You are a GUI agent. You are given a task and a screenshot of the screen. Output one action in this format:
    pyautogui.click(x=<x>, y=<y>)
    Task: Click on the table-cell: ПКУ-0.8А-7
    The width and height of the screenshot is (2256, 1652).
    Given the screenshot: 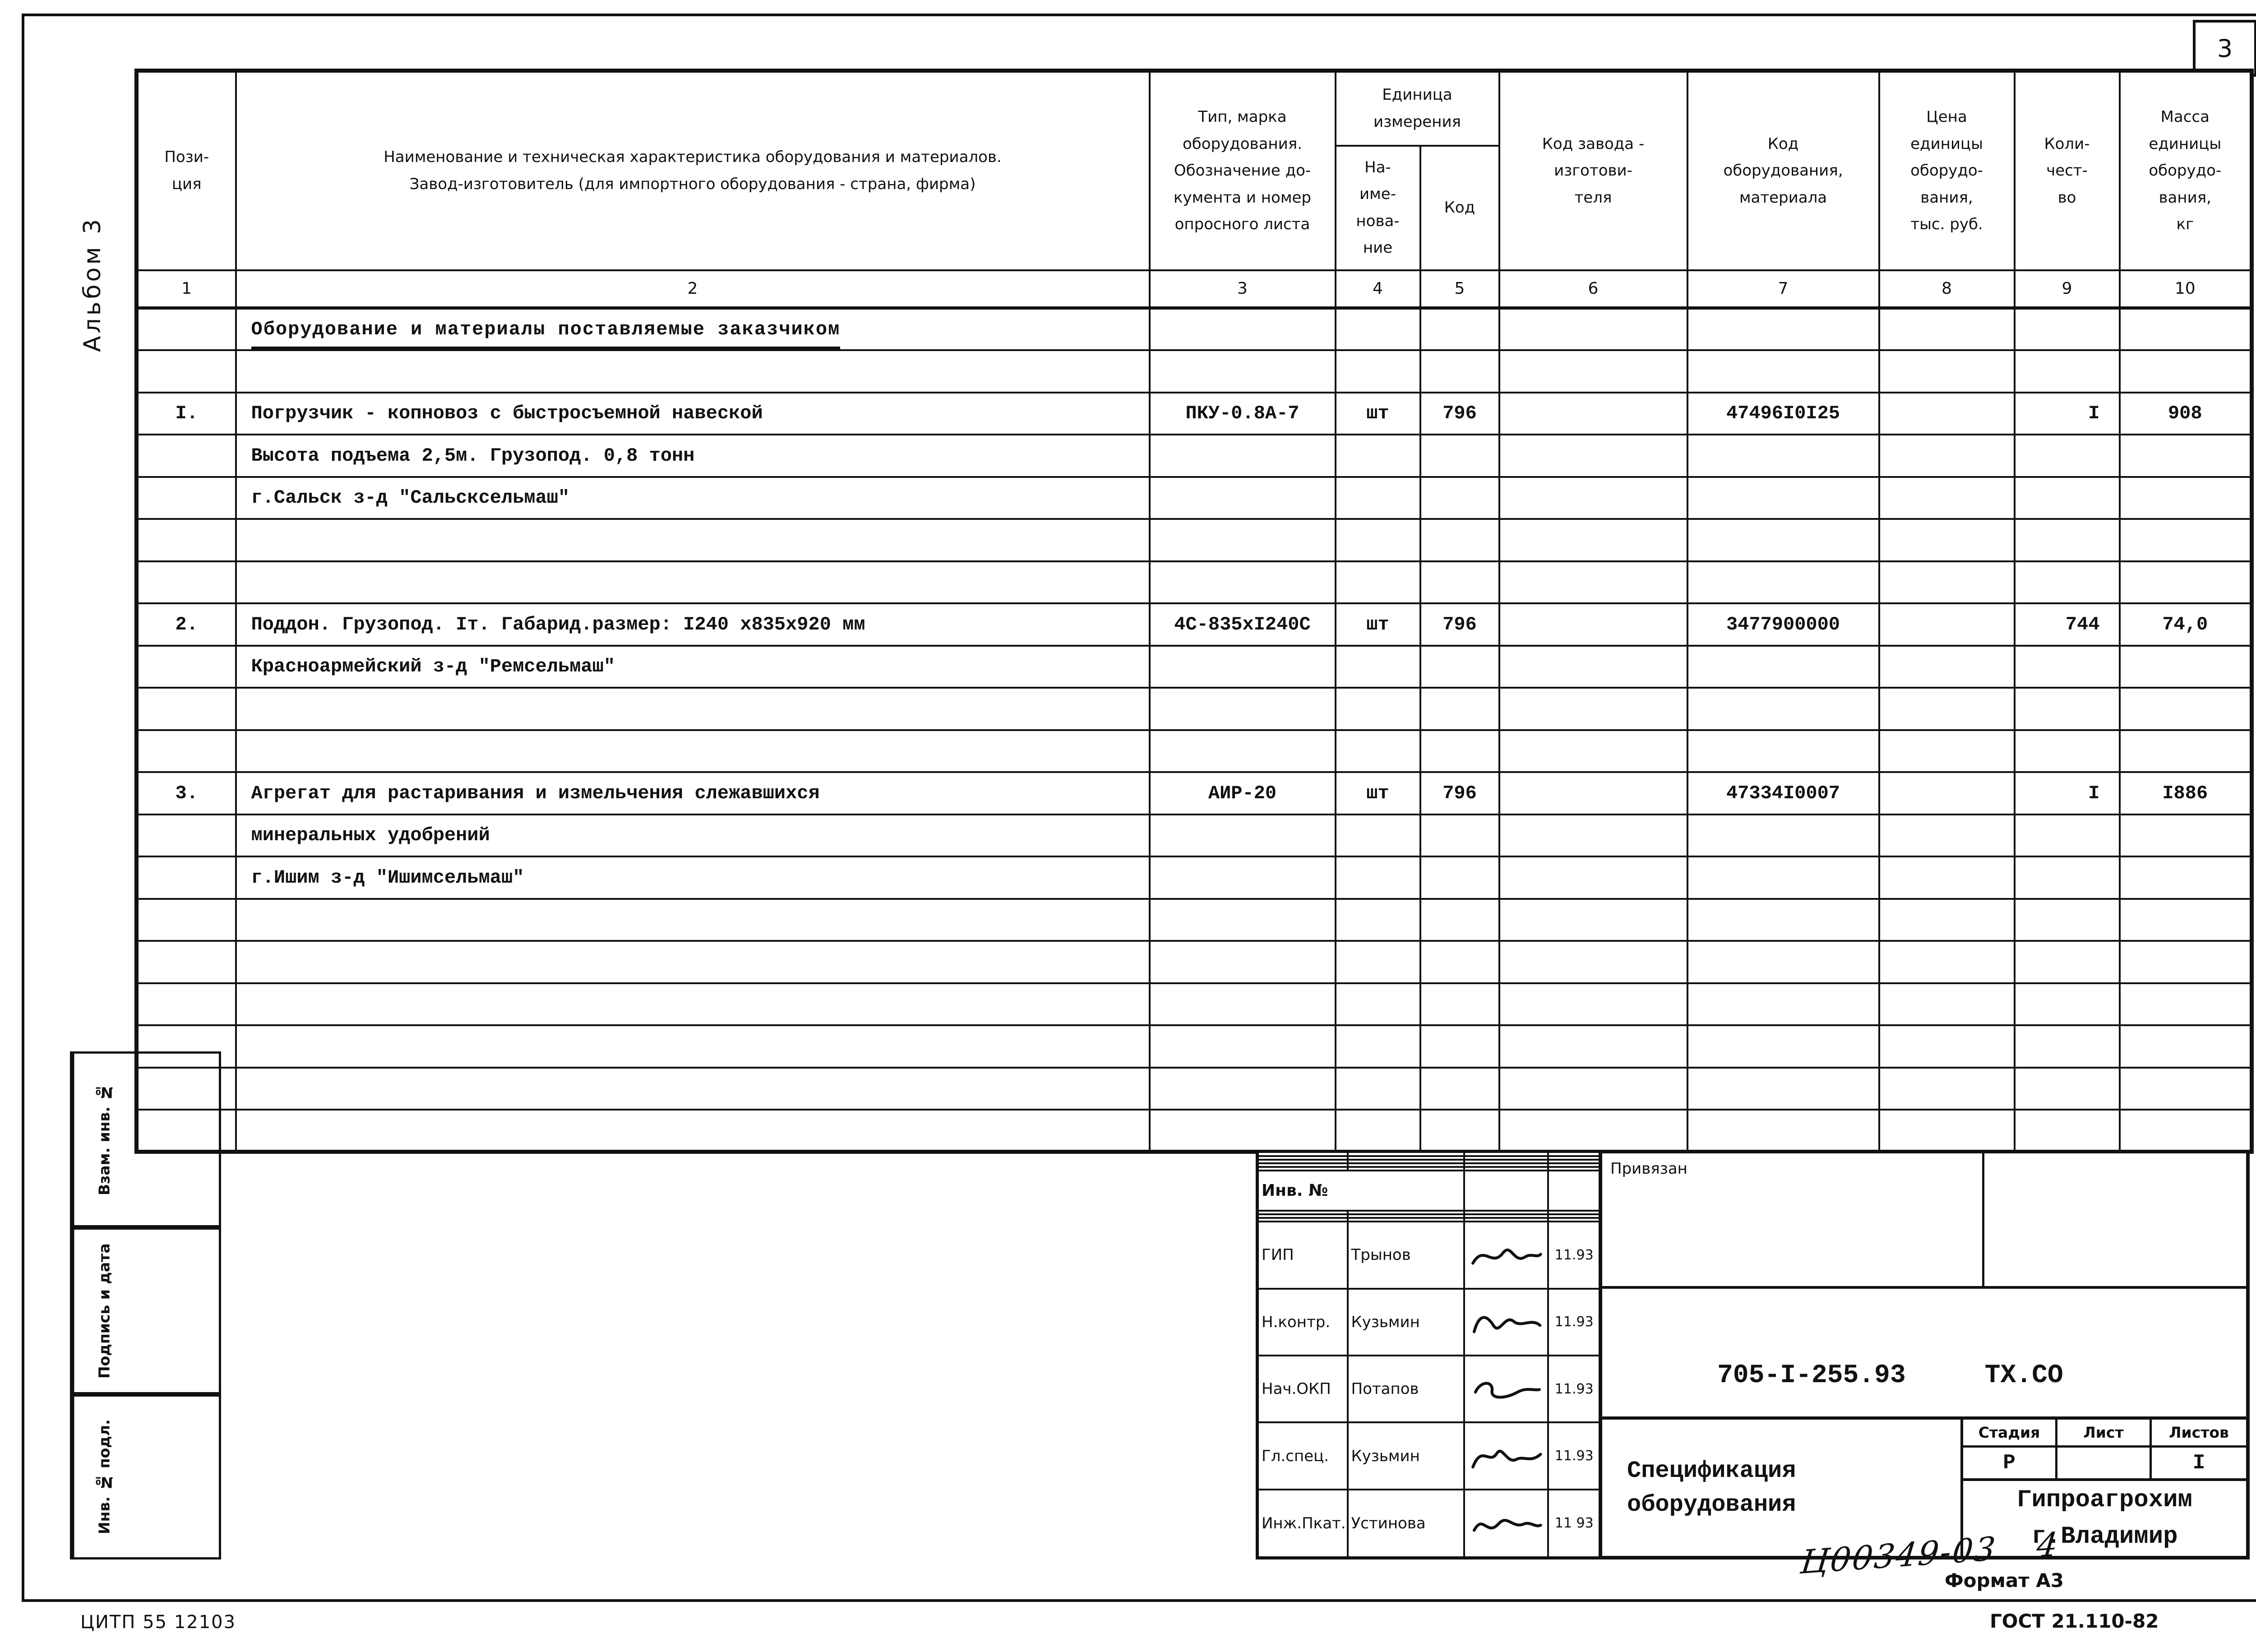 What is the action you would take?
    pyautogui.click(x=1242, y=413)
    